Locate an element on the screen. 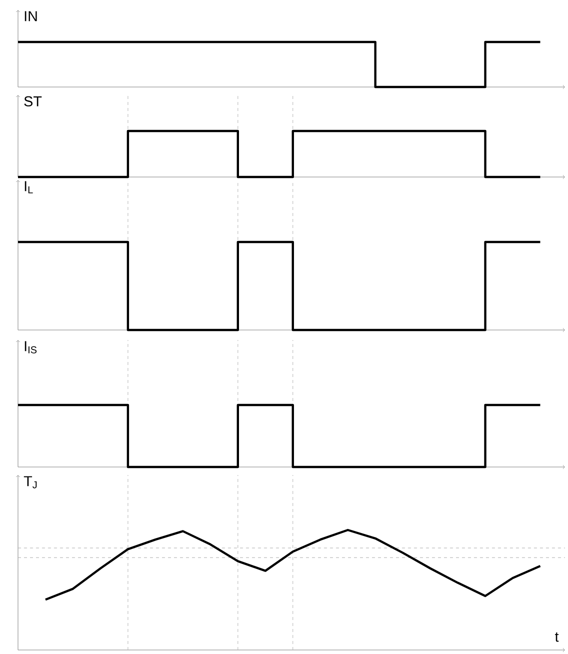 The image size is (568, 654). y-axis-title: I$_{L}$ is located at coordinates (28, 187).